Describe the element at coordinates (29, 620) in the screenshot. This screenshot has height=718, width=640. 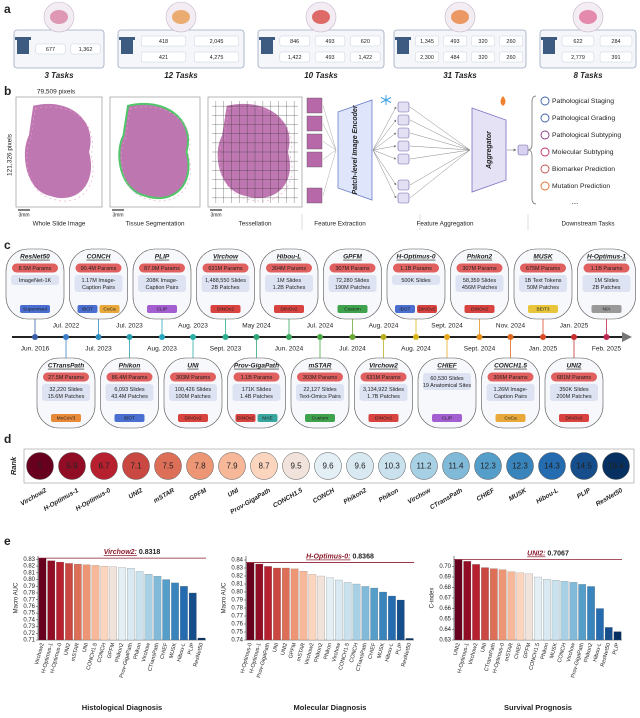
I see `y-tick-label: 0.74` at that location.